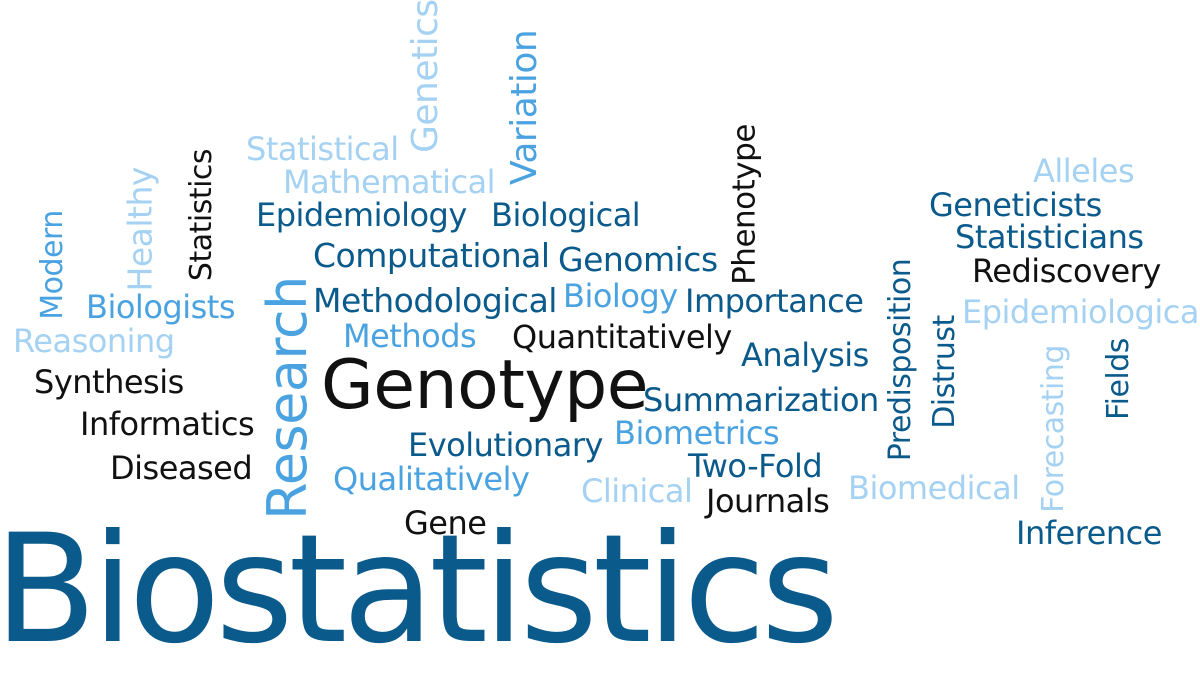  I want to click on word-phenotype: Phenotype, so click(744, 204).